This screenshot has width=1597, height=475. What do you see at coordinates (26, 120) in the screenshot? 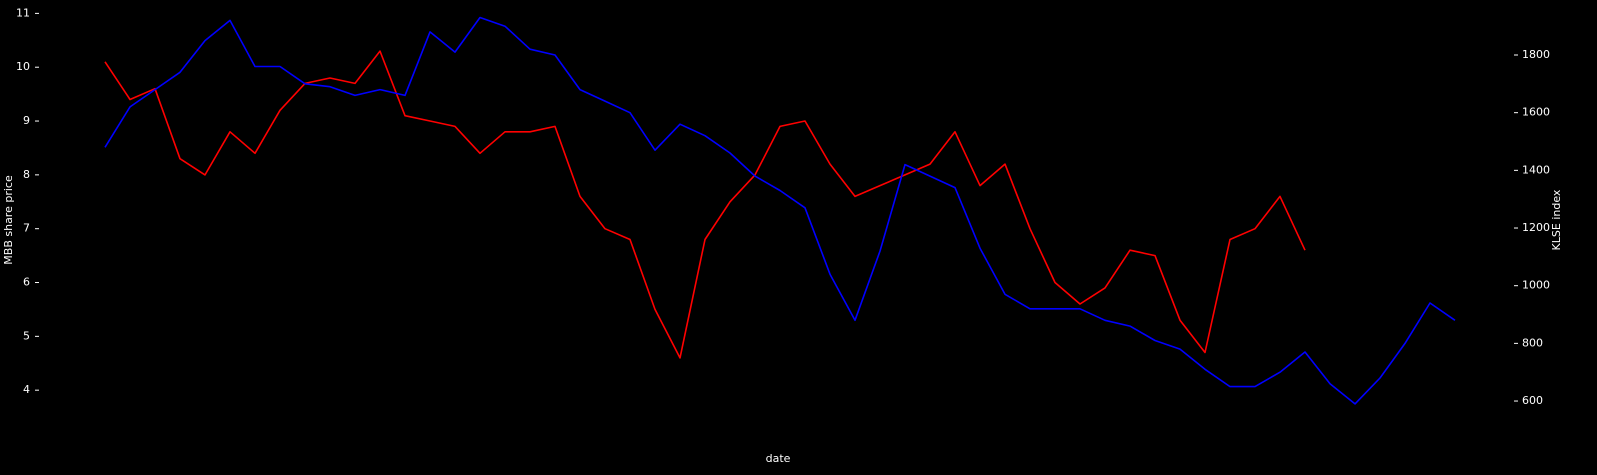
I see `y-tick-label: 9` at bounding box center [26, 120].